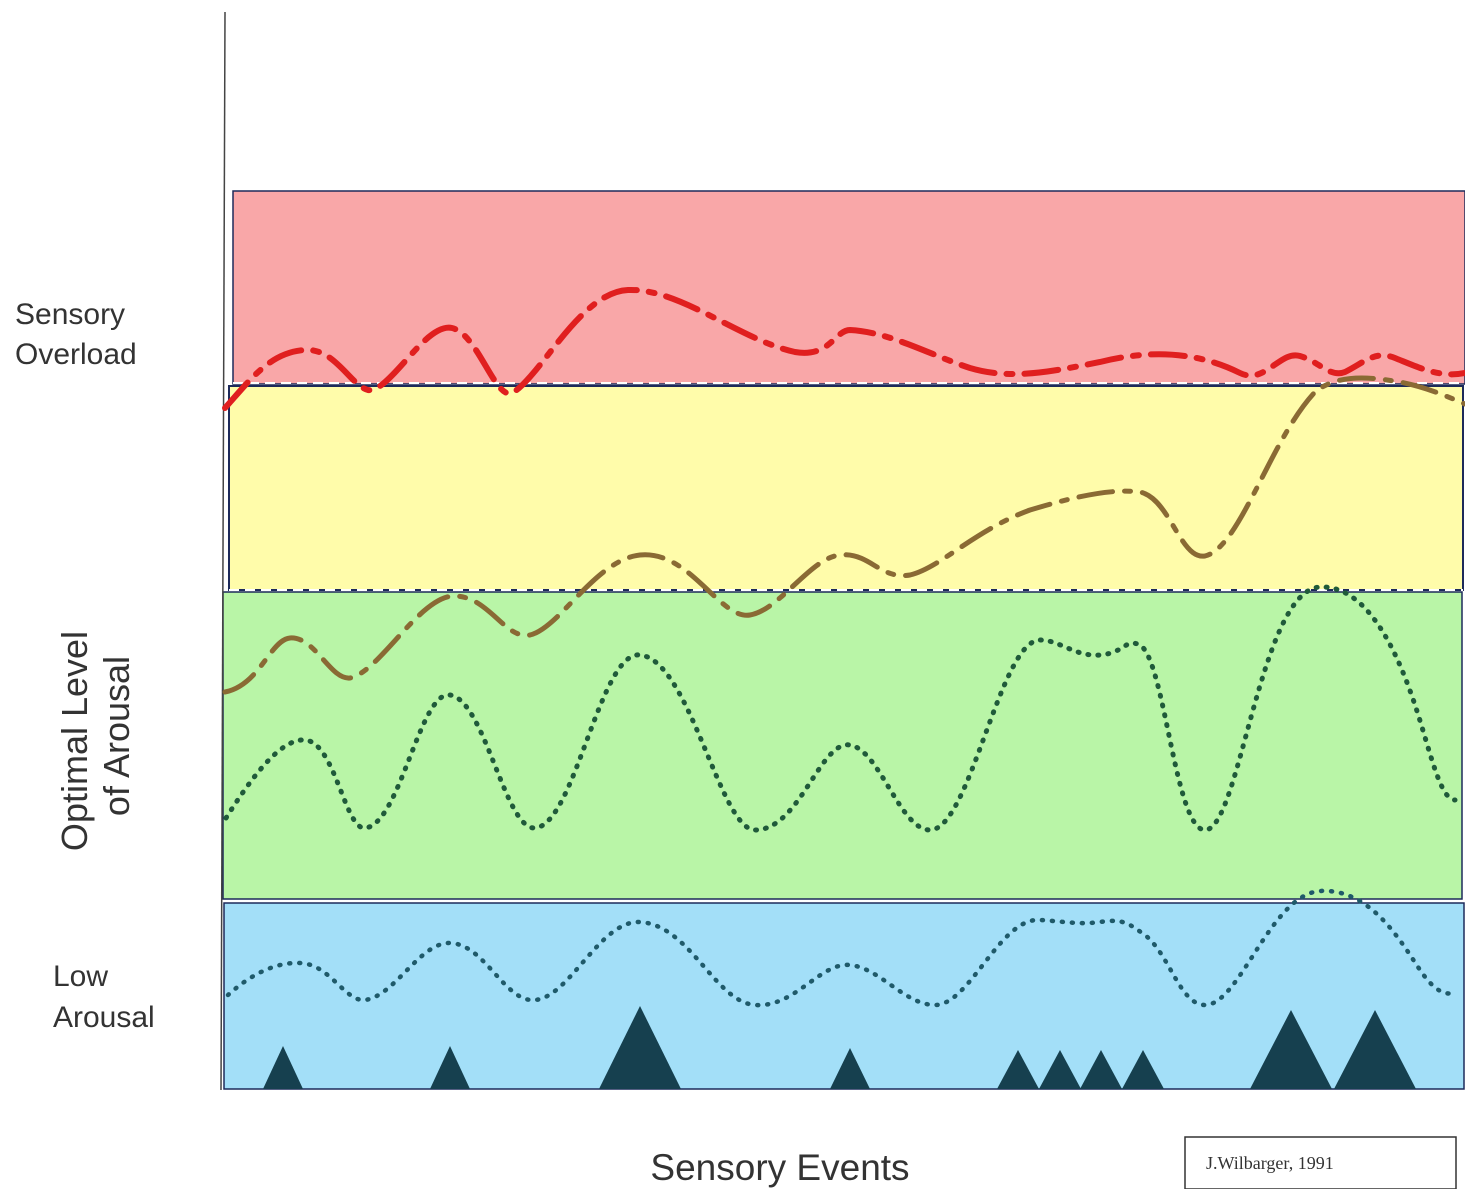 The image size is (1465, 1189). I want to click on zone-label-overload-line1: Sensory, so click(70, 314).